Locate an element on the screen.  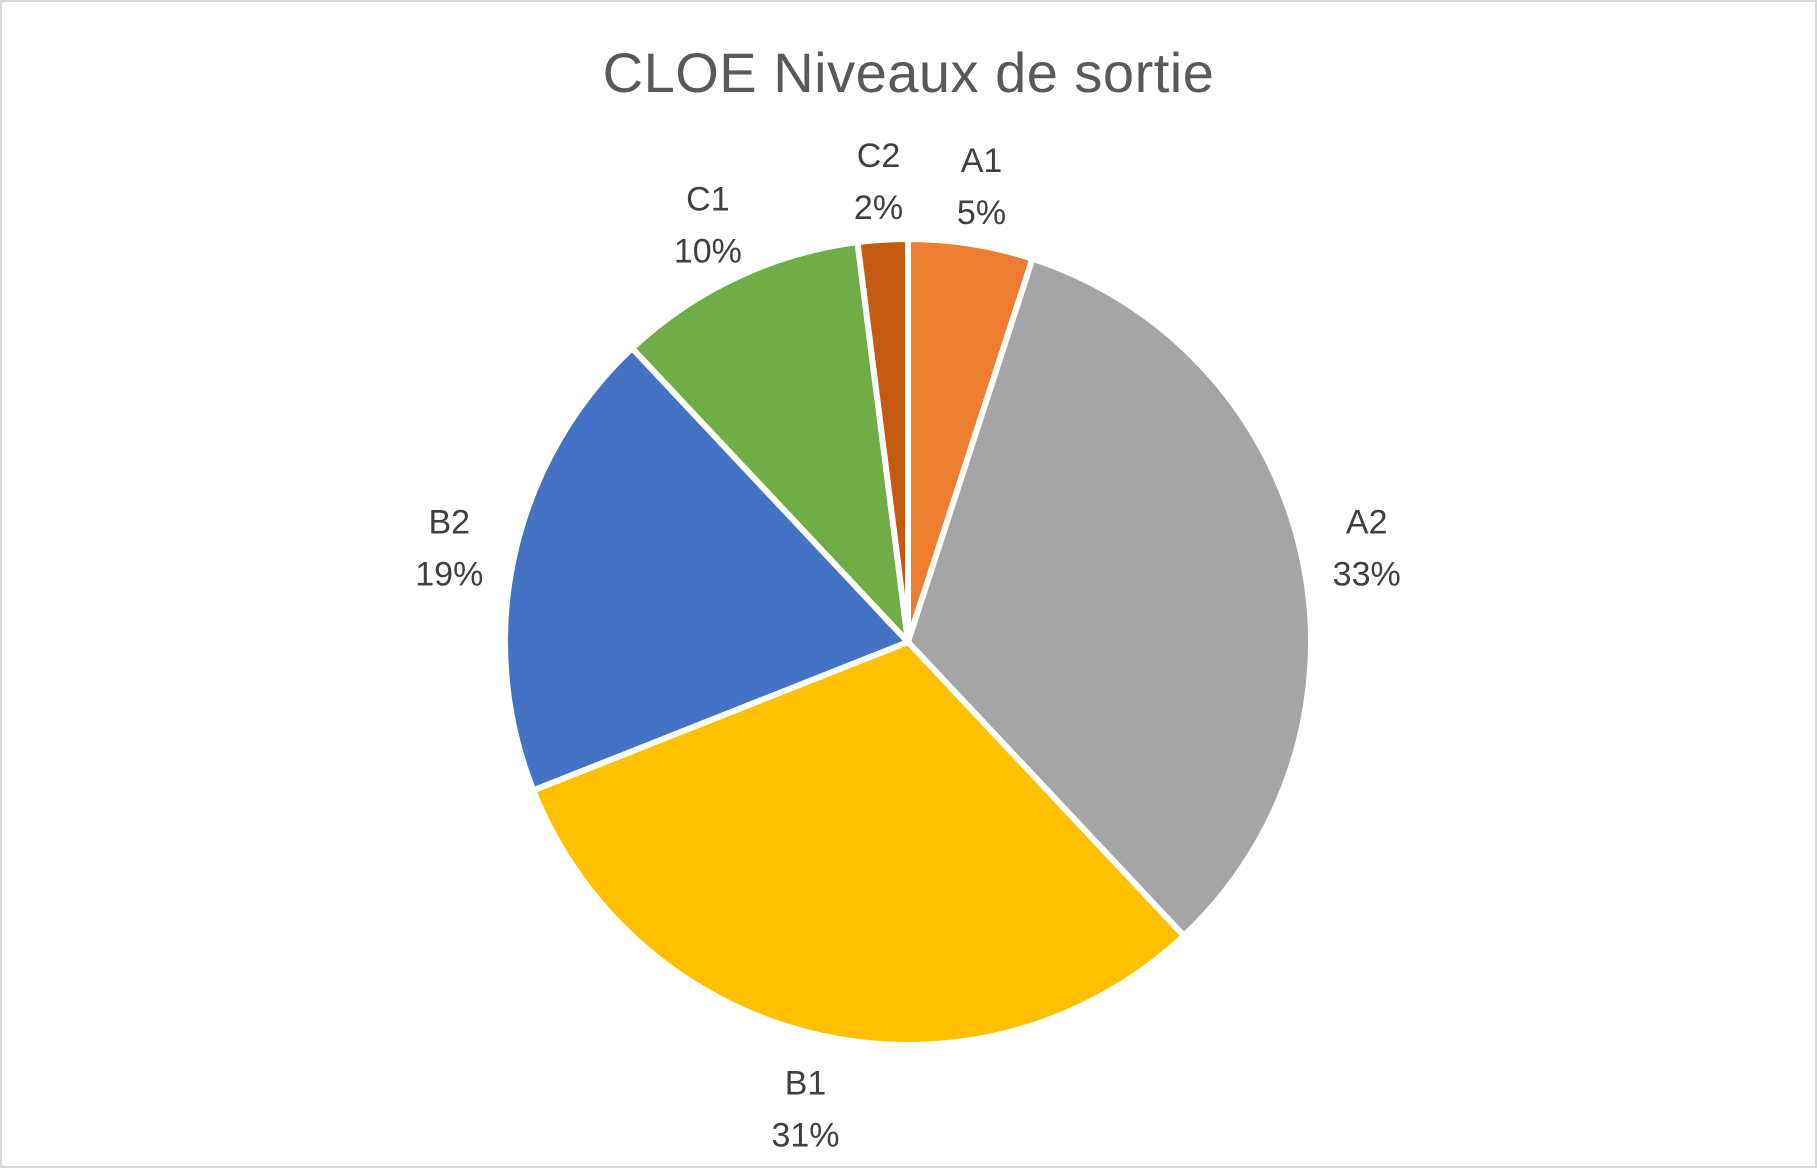
data-label-category: B1 is located at coordinates (806, 1084).